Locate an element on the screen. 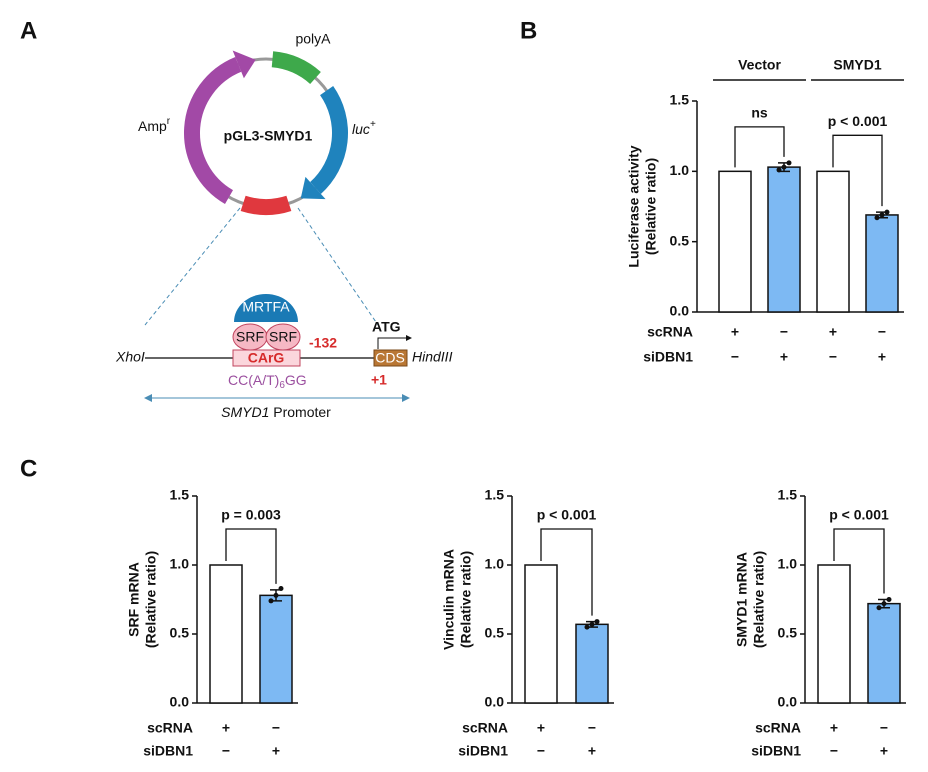 The image size is (928, 772). y-axis-label: SRF mRNA is located at coordinates (134, 599).